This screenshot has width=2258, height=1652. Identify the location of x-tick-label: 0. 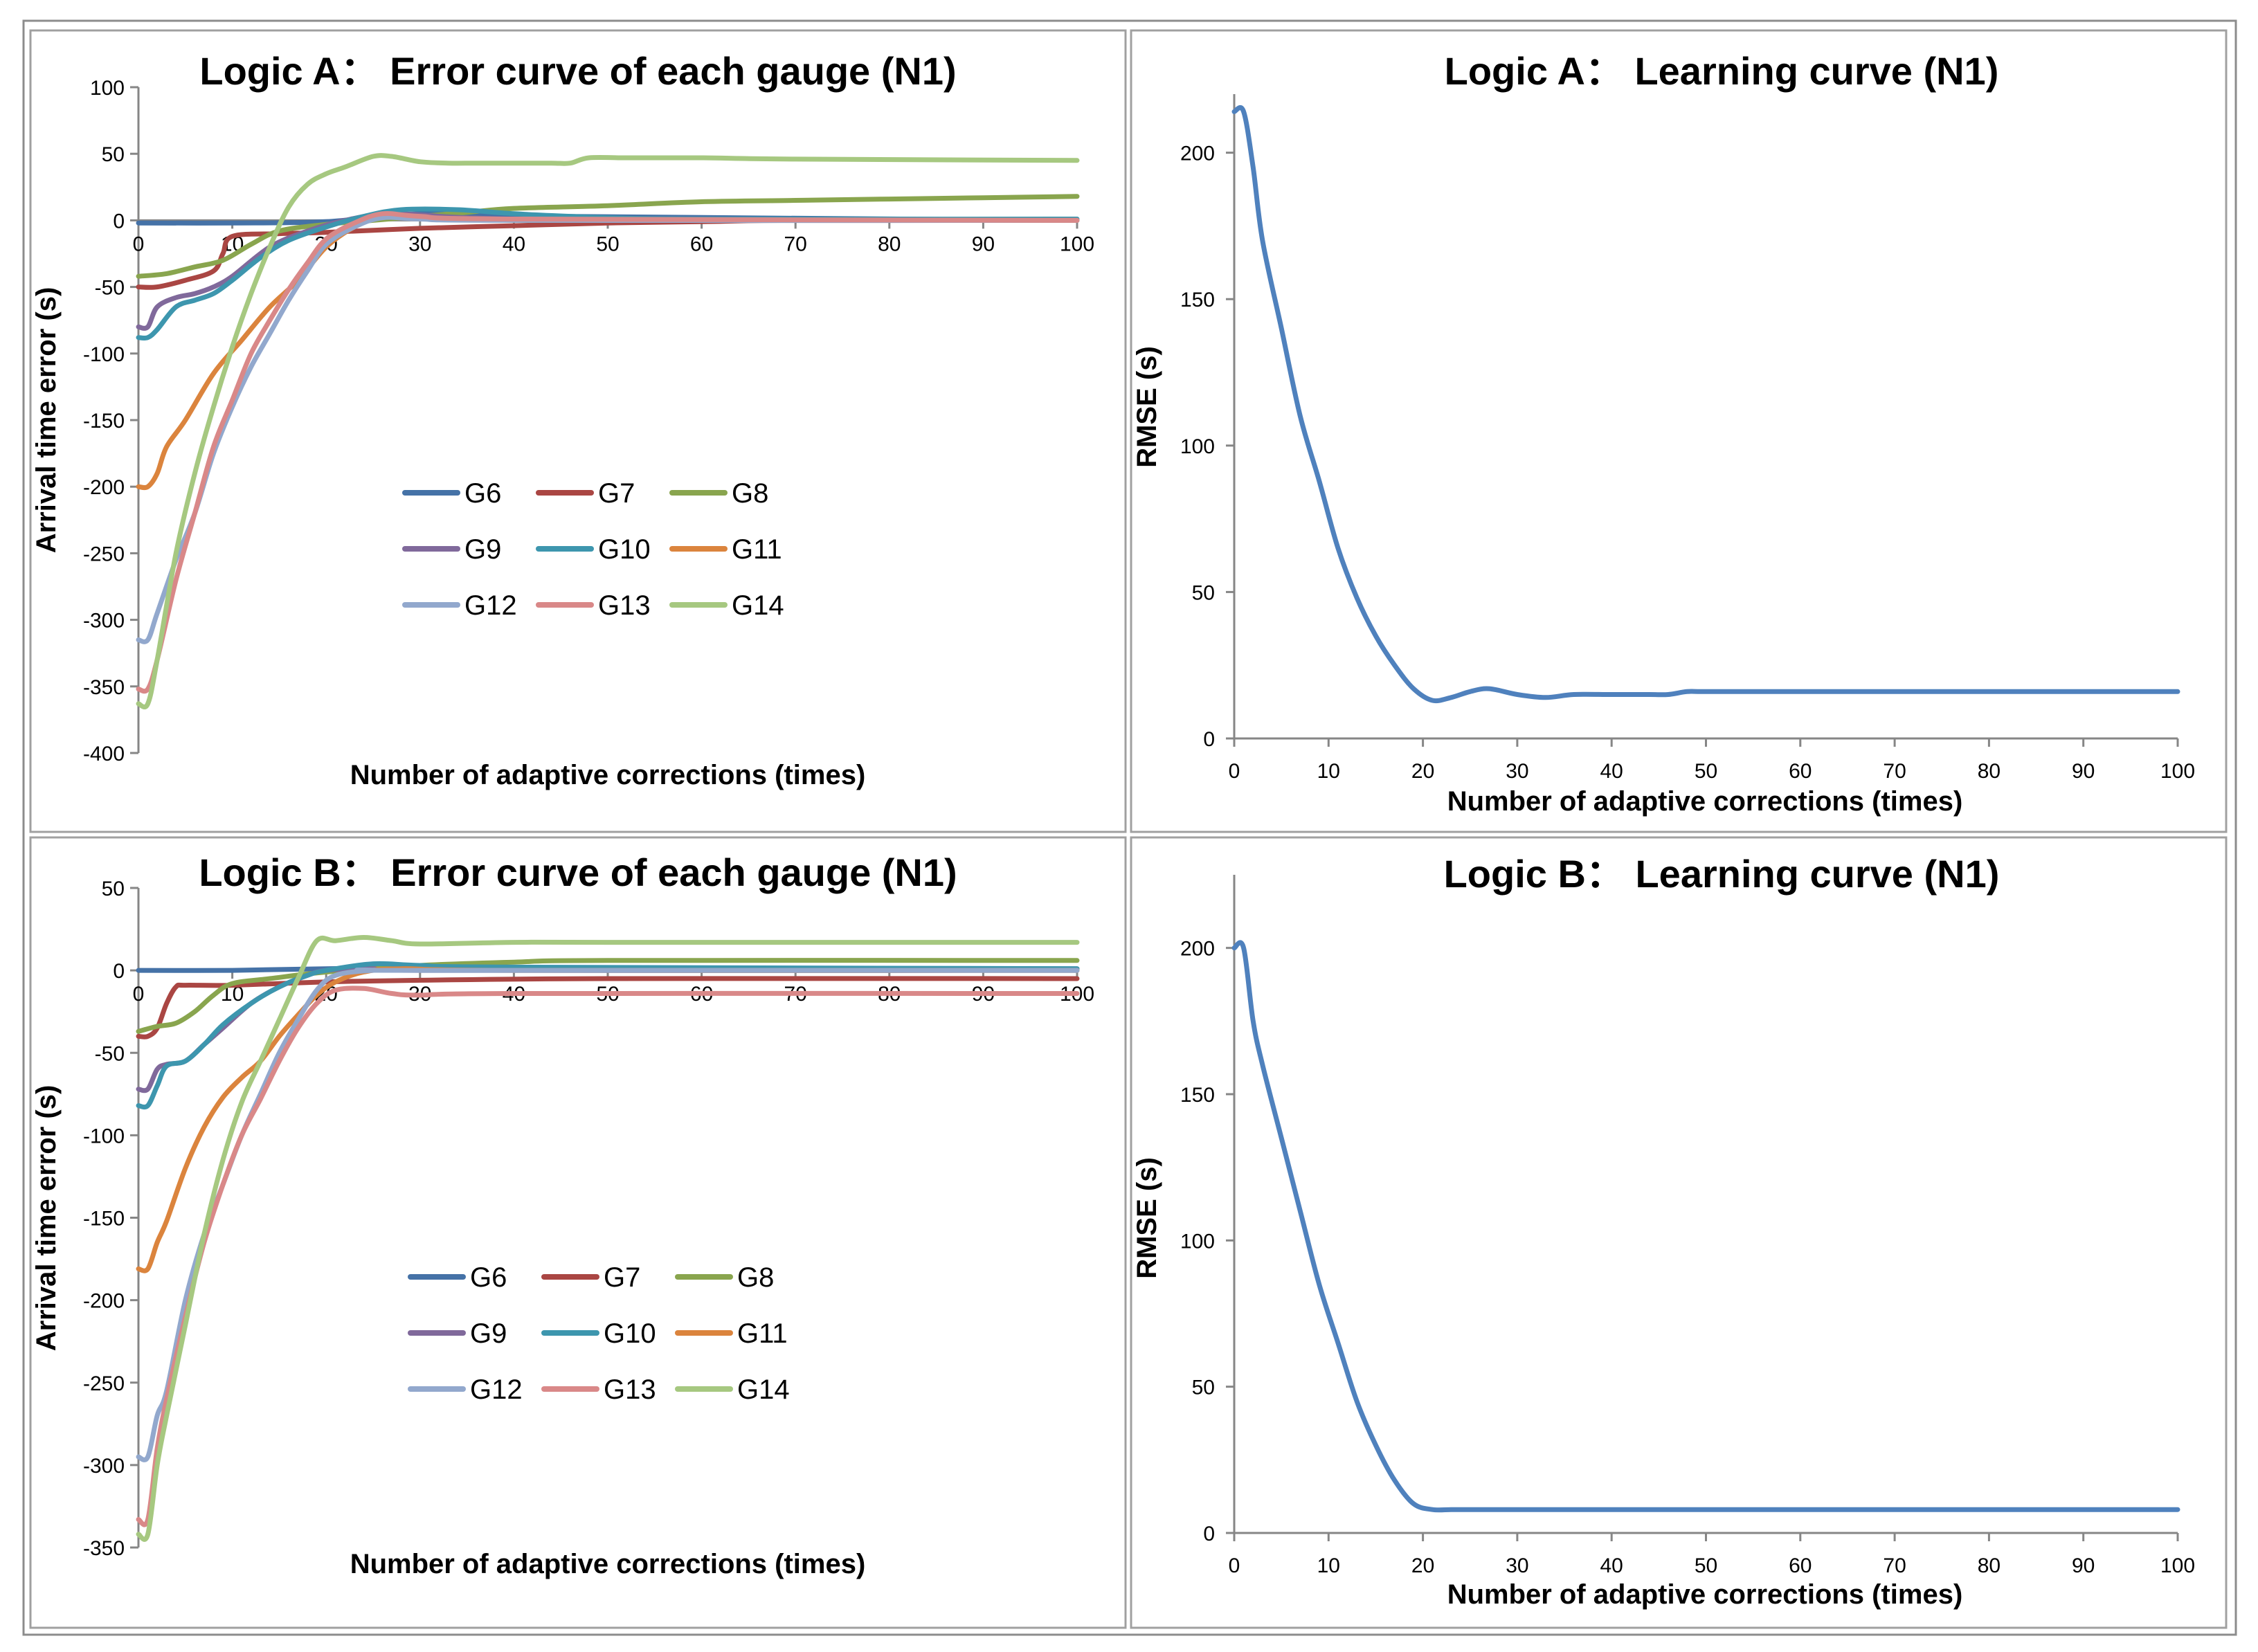
(1234, 771).